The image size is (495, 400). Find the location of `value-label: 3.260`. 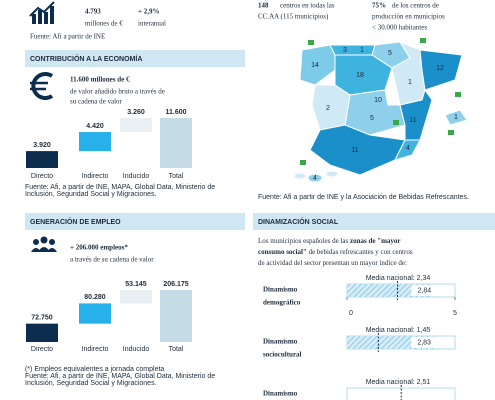

value-label: 3.260 is located at coordinates (136, 112).